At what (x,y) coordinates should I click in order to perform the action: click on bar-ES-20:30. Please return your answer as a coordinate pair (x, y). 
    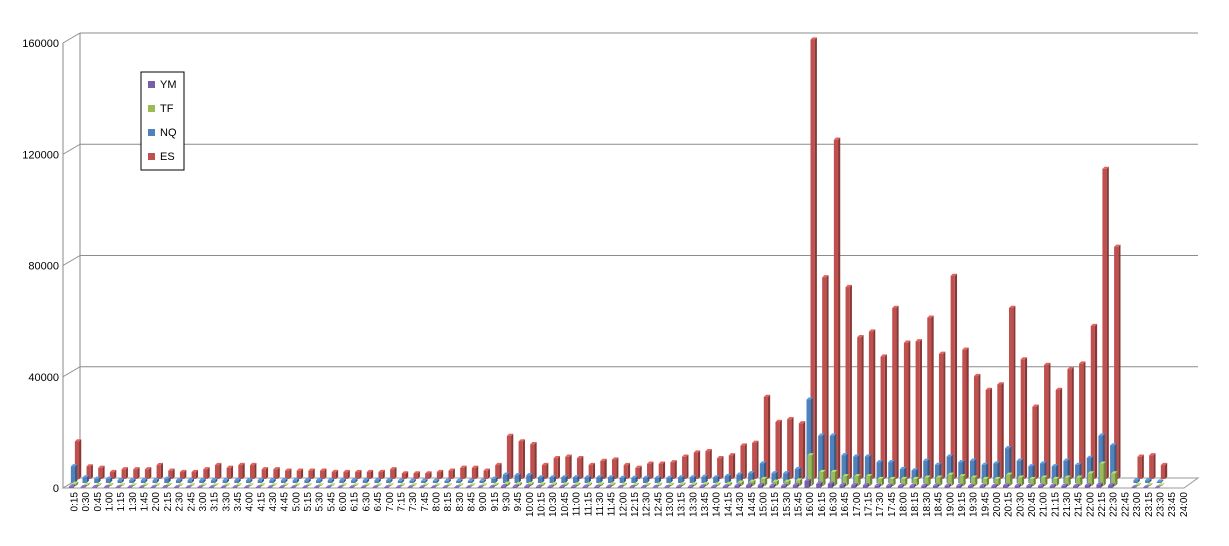
    Looking at the image, I should click on (1024, 418).